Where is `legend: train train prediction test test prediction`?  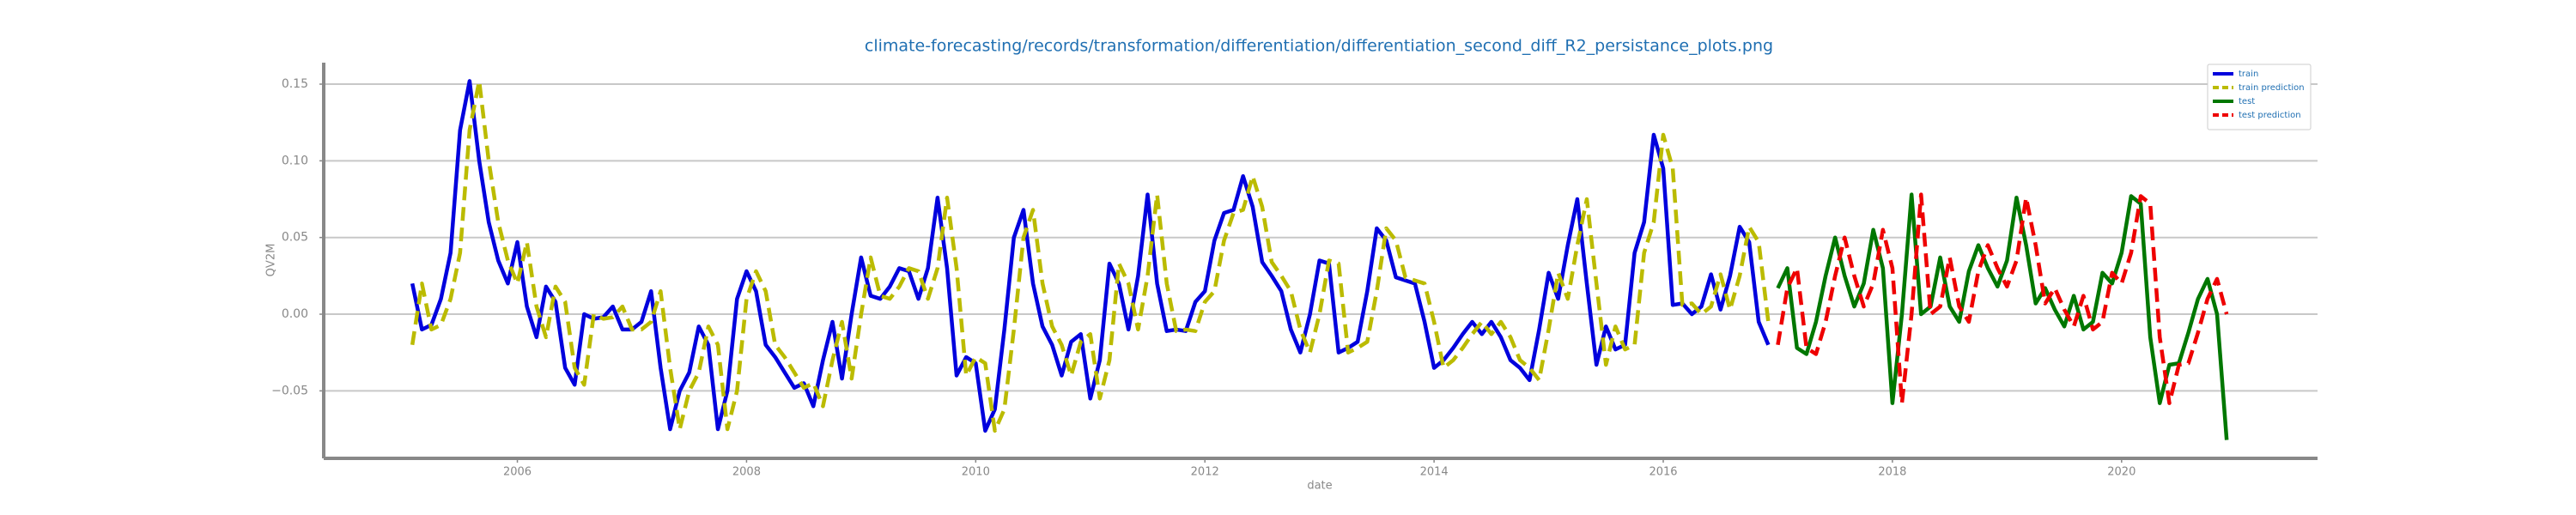 legend: train train prediction test test prediction is located at coordinates (2259, 97).